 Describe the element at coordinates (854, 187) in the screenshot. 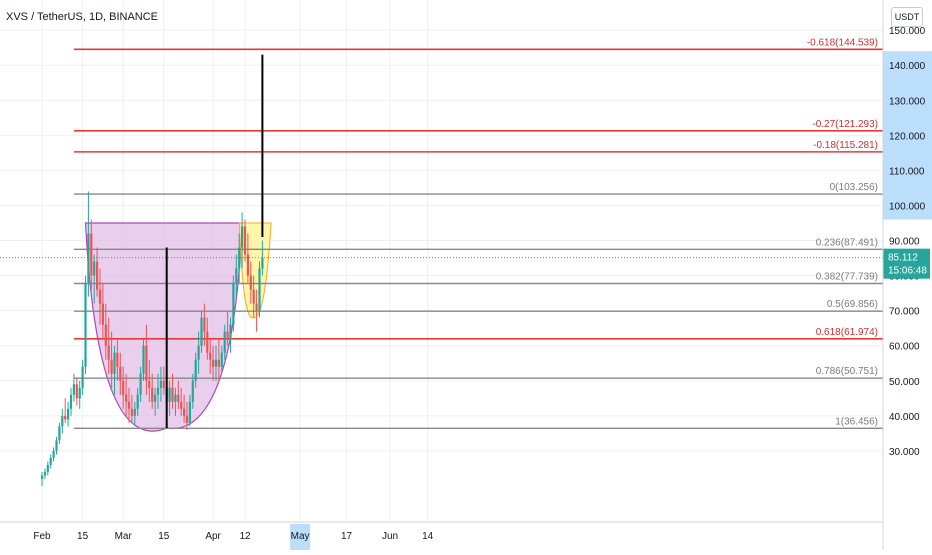

I see `fib-level-label: 0(103.256)` at that location.